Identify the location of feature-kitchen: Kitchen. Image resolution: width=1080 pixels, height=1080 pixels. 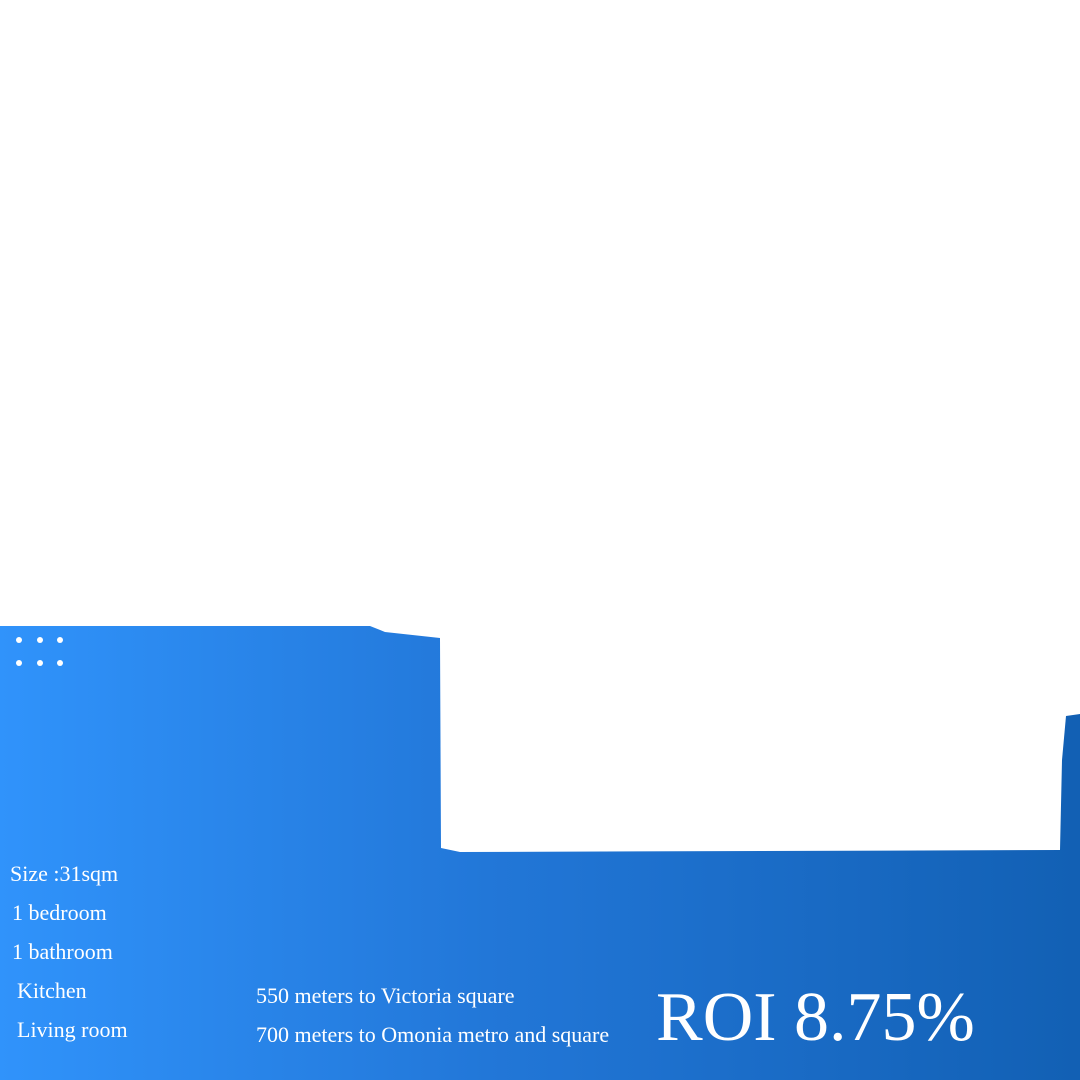
(52, 990).